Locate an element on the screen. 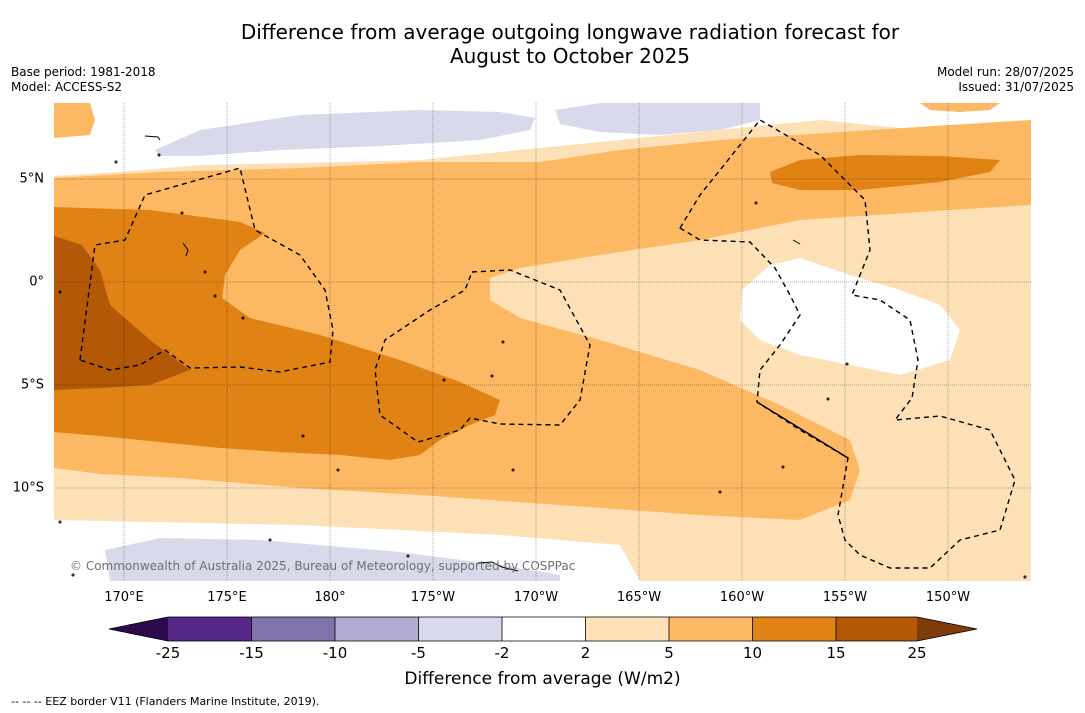  run-info: Model run: 28/07/2025 Issued: 31/07/2025 is located at coordinates (1005, 80).